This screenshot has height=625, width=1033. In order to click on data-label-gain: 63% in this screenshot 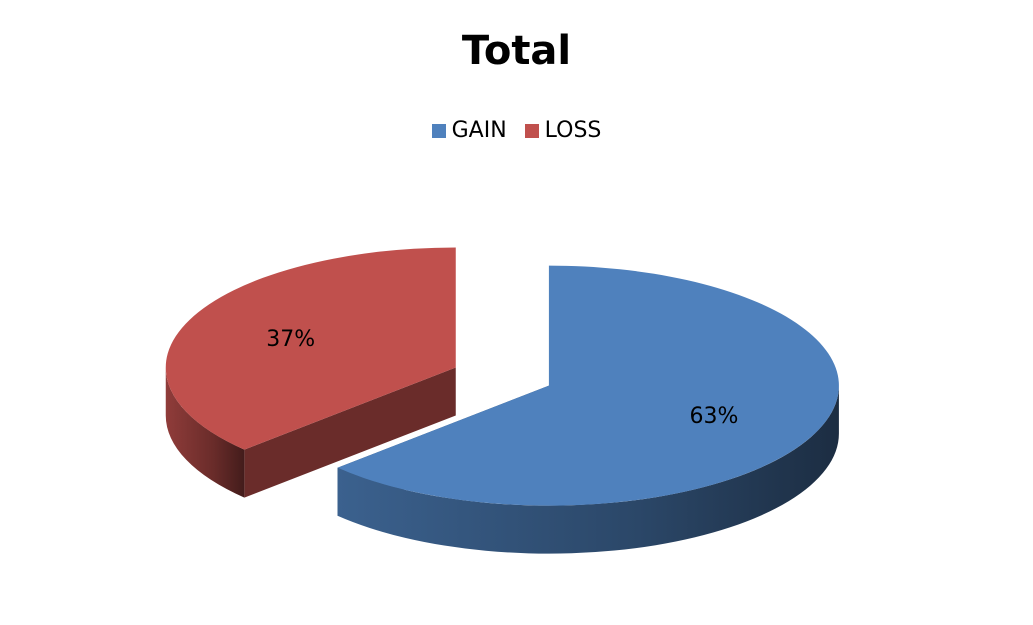, I will do `click(713, 416)`.